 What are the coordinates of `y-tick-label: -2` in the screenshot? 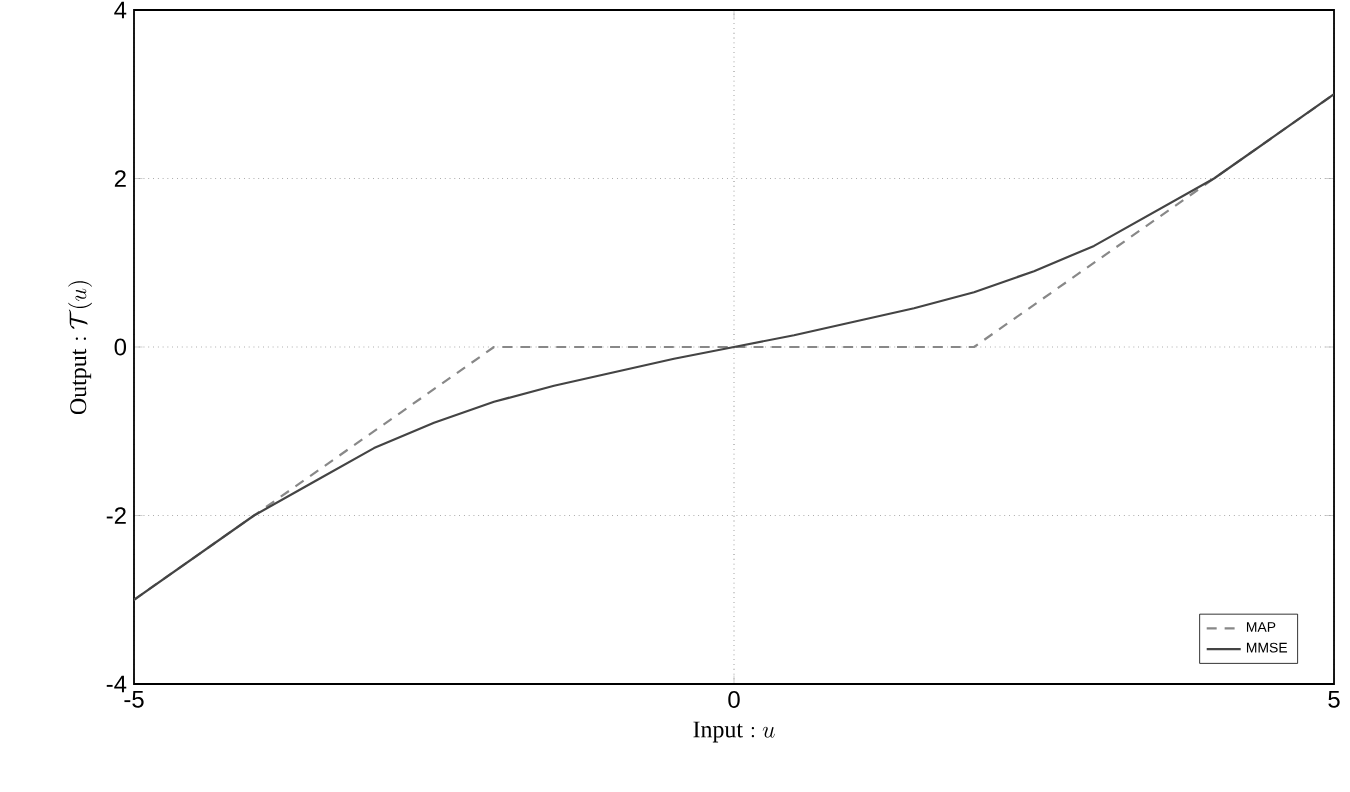 It's located at (116, 515).